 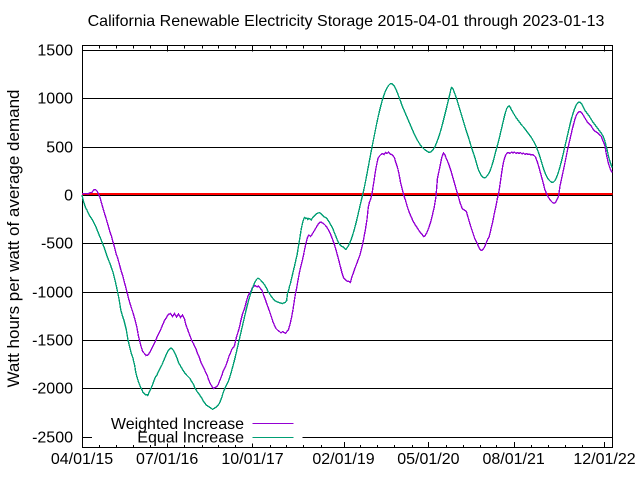 I want to click on svg-text: 04/01/15, so click(x=82, y=459).